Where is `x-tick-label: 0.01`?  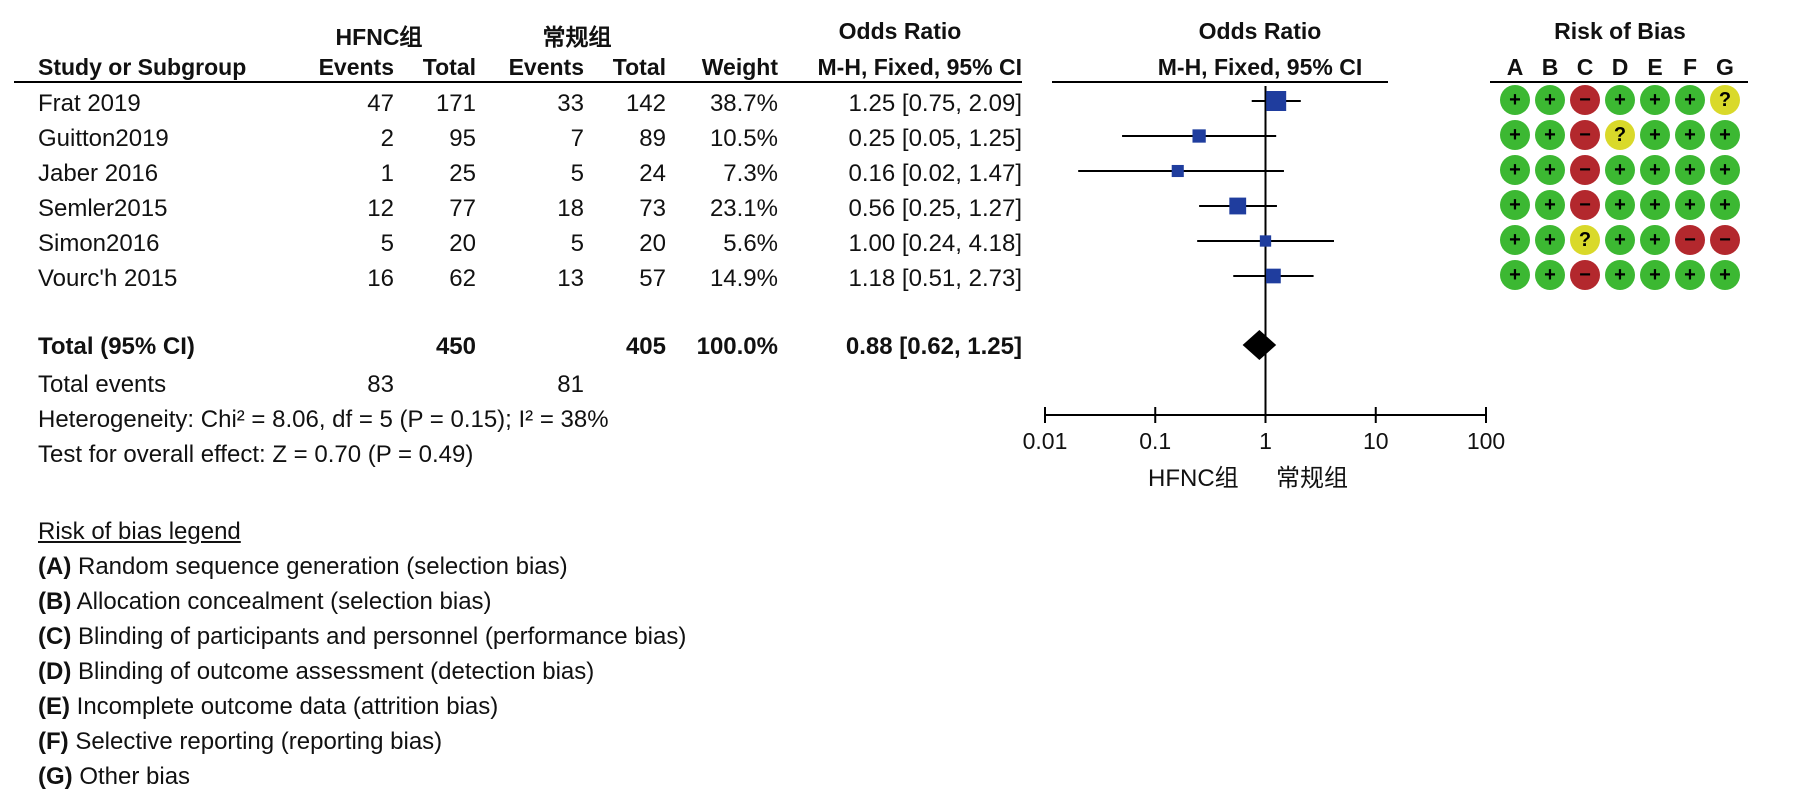 x-tick-label: 0.01 is located at coordinates (1045, 441).